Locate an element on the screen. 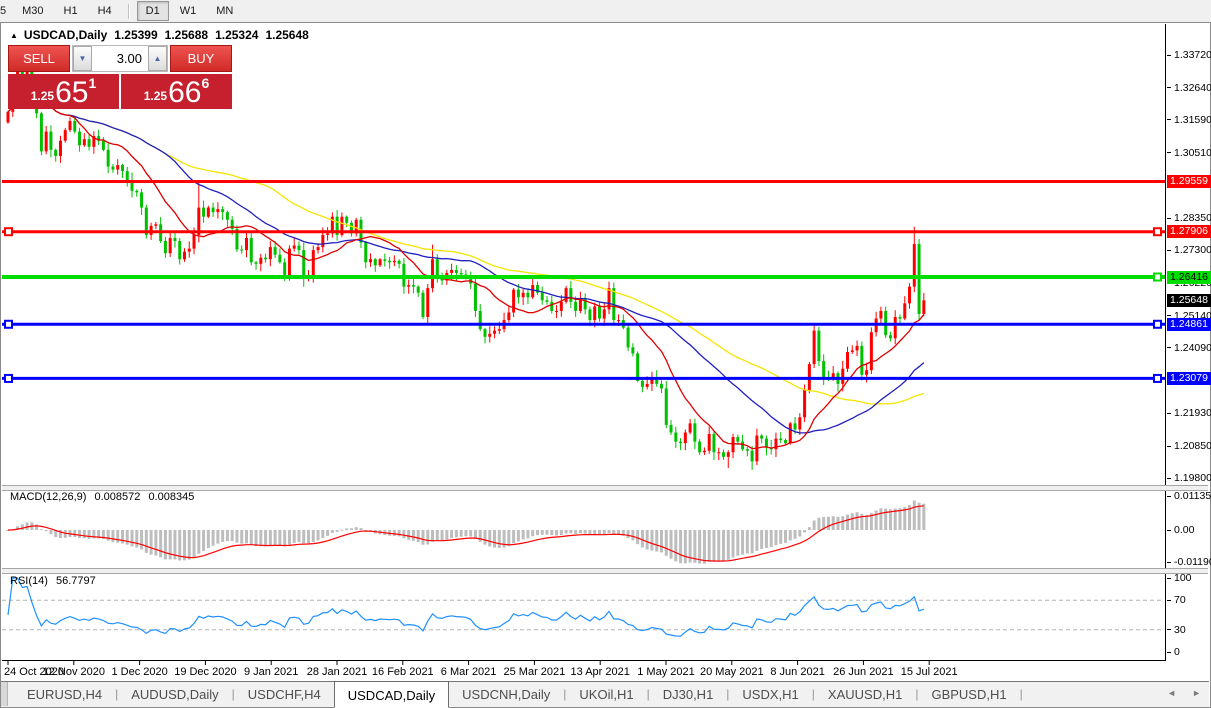 The width and height of the screenshot is (1211, 708). tab-scroll-right-icon: ► is located at coordinates (1196, 693).